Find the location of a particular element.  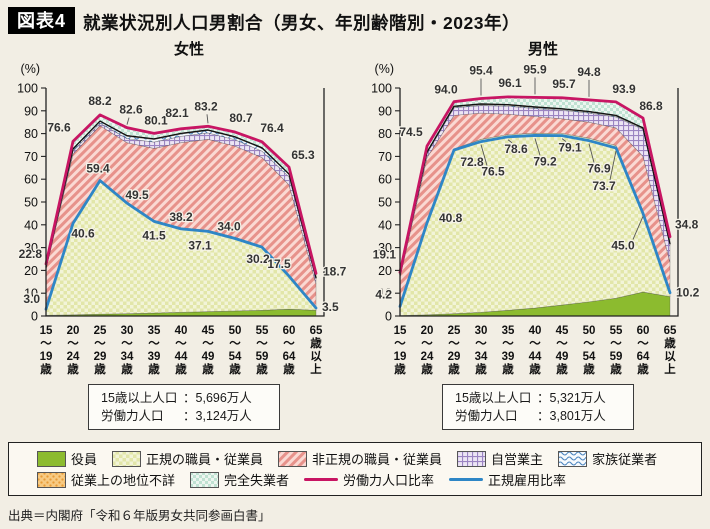

svg-text: 以 is located at coordinates (316, 356).